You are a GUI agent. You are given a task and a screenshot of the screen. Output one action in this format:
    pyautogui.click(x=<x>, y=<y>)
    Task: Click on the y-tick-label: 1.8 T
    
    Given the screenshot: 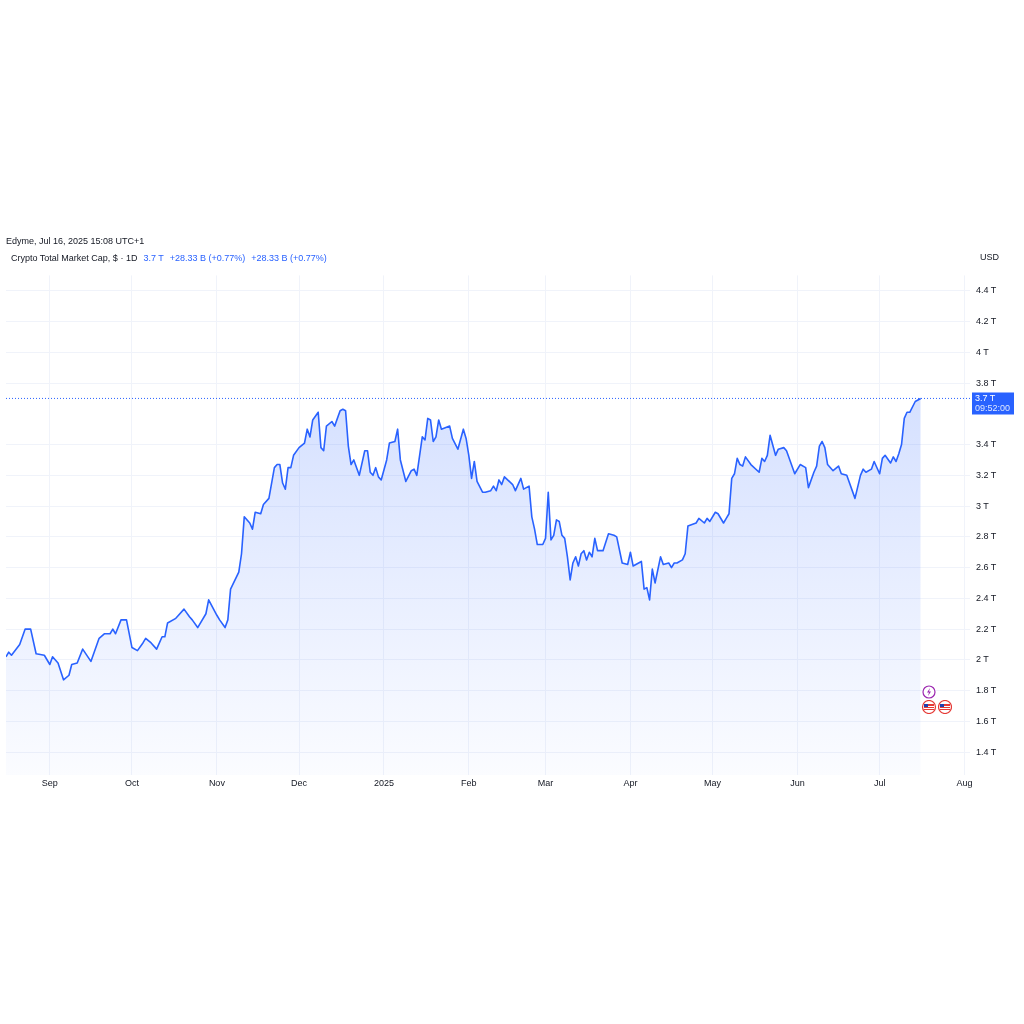 What is the action you would take?
    pyautogui.click(x=986, y=690)
    